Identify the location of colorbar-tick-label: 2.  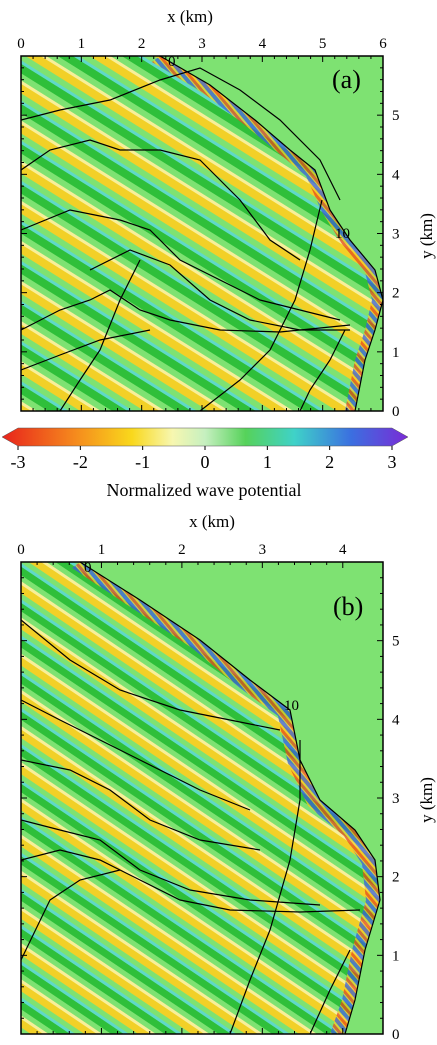
(329, 462).